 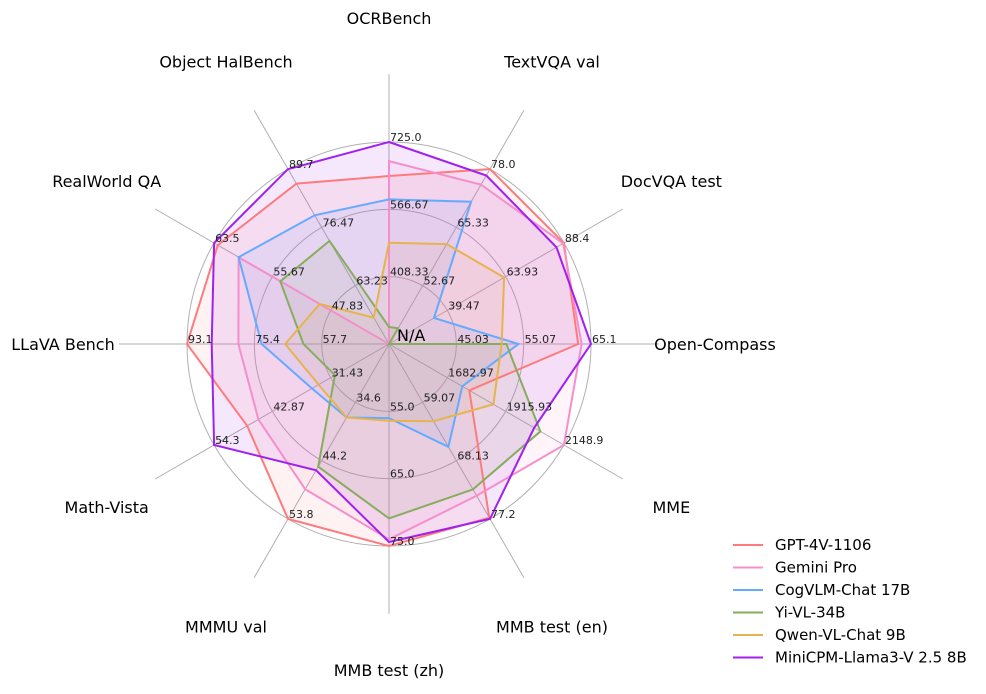 I want to click on series-fill, so click(x=395, y=332).